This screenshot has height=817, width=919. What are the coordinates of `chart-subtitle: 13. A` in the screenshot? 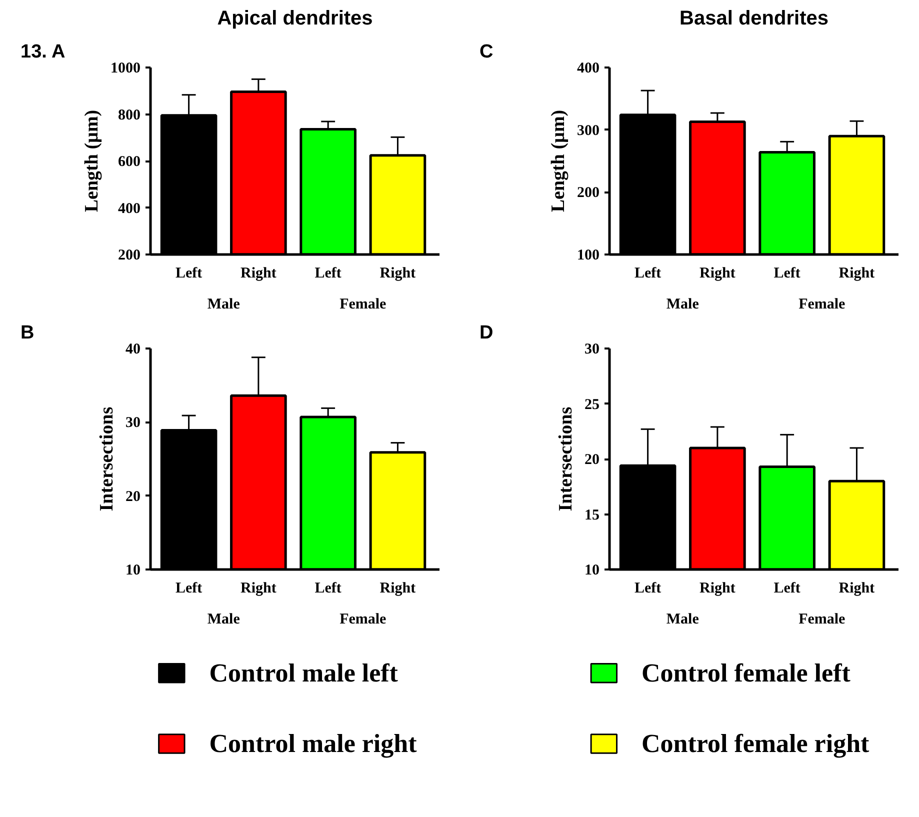 It's located at (43, 52).